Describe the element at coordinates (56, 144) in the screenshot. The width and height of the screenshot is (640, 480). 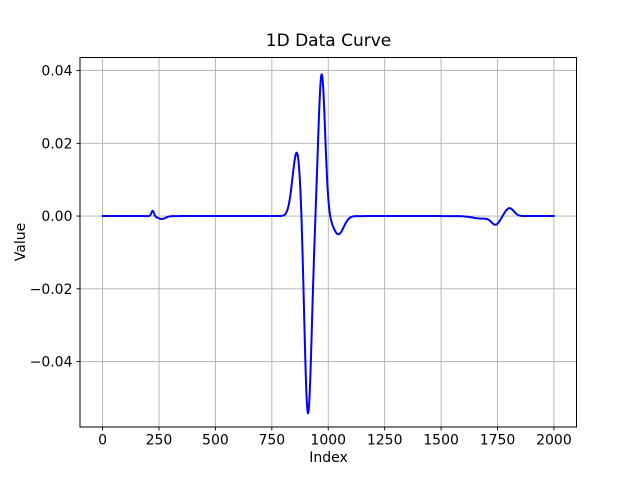
I see `y-tick-label: 0.02` at that location.